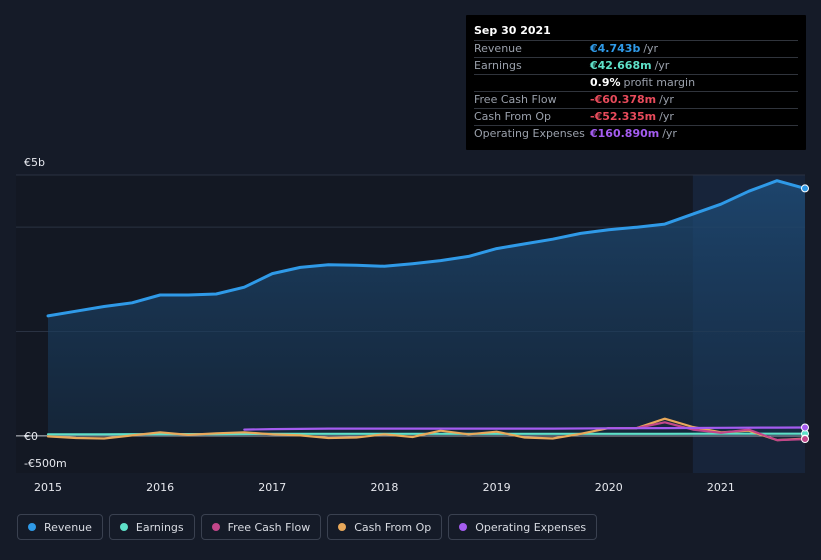  Describe the element at coordinates (498, 65) in the screenshot. I see `tooltip-row-label: Earnings` at that location.